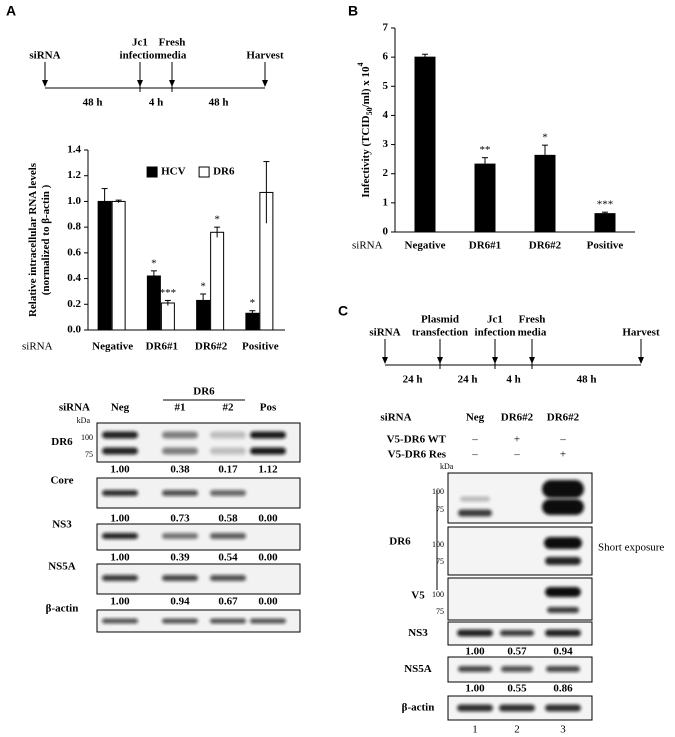 The width and height of the screenshot is (675, 737). Describe the element at coordinates (74, 252) in the screenshot. I see `y-tick-label: 0.6` at that location.